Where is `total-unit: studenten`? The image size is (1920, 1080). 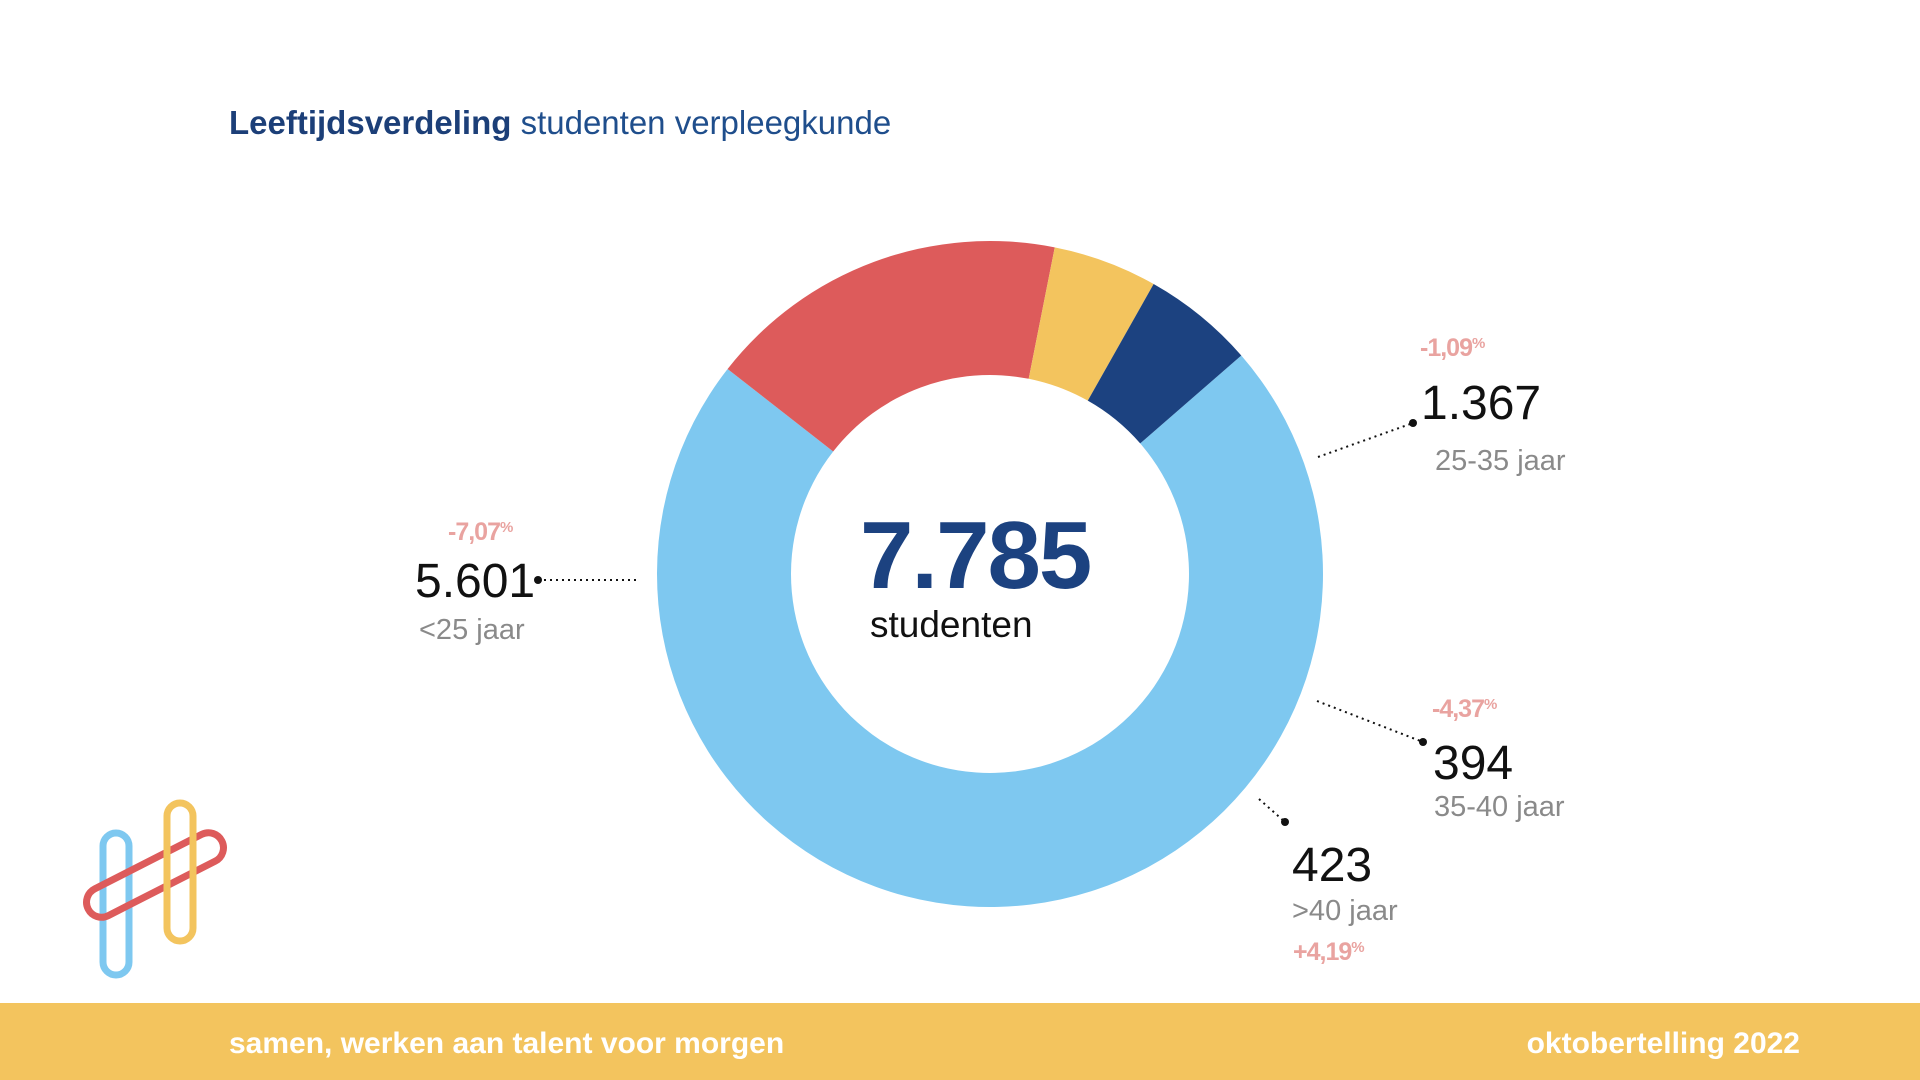
total-unit: studenten is located at coordinates (951, 624).